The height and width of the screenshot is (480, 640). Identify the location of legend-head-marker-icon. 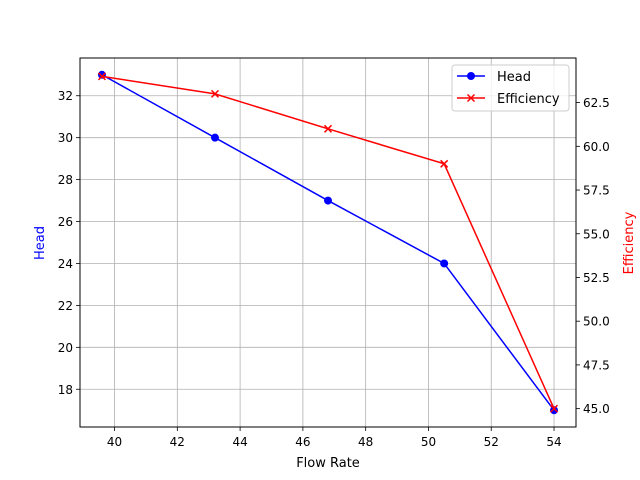
(471, 76).